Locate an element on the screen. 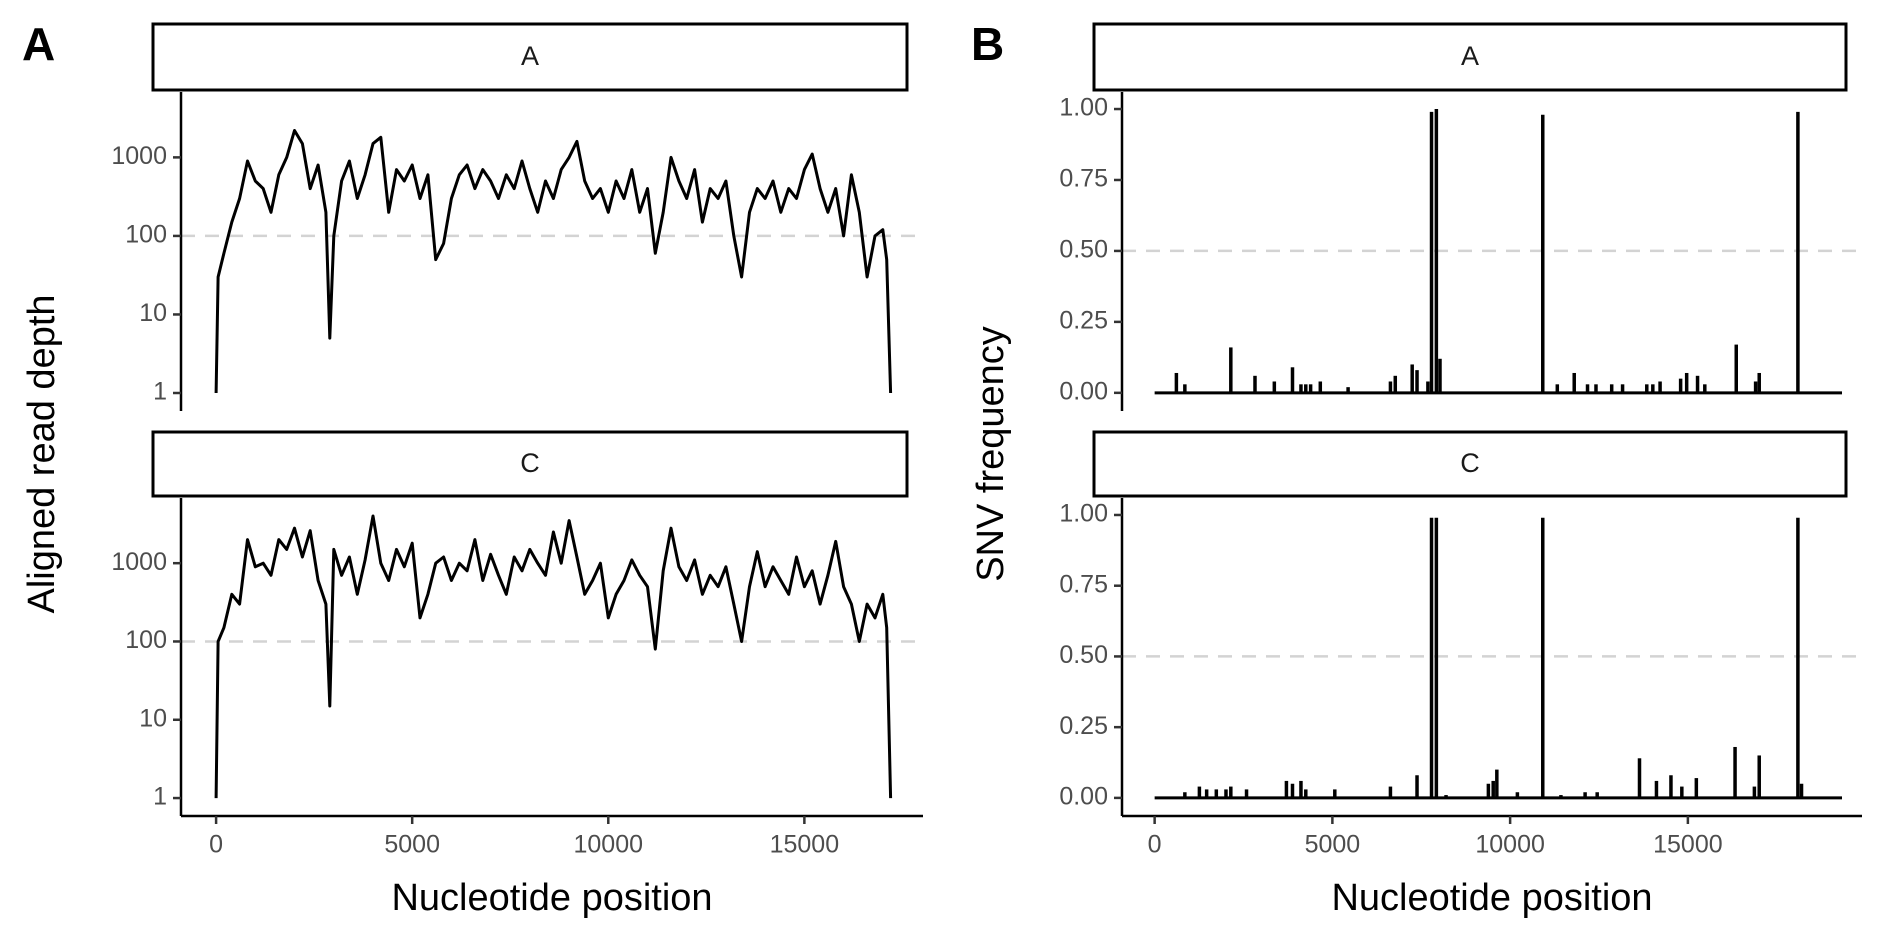  y-axis-label: SNV frequency is located at coordinates (991, 454).